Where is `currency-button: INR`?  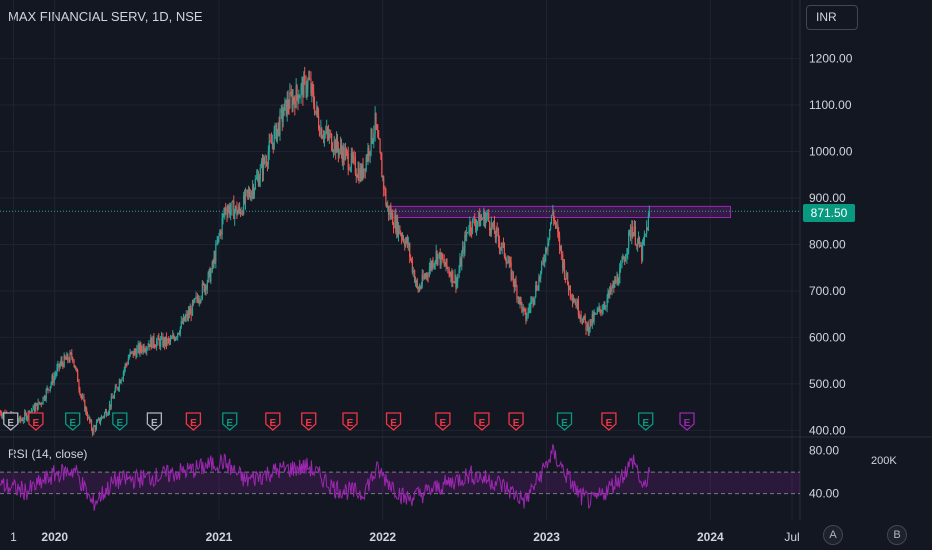 currency-button: INR is located at coordinates (832, 17).